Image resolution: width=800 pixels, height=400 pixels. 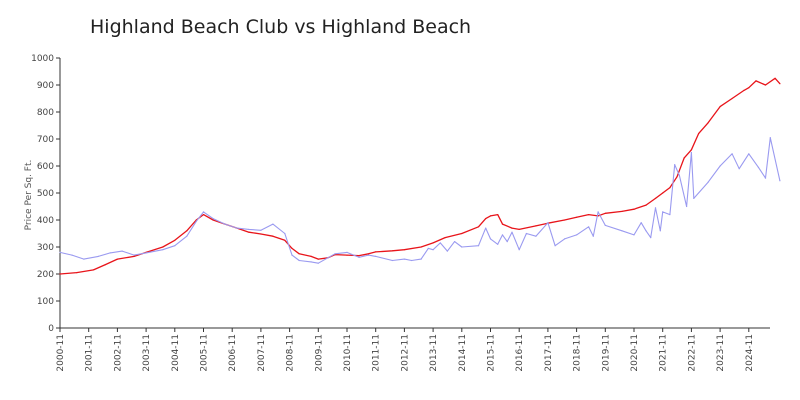 I want to click on x-tick-label: 2009-11, so click(x=319, y=353).